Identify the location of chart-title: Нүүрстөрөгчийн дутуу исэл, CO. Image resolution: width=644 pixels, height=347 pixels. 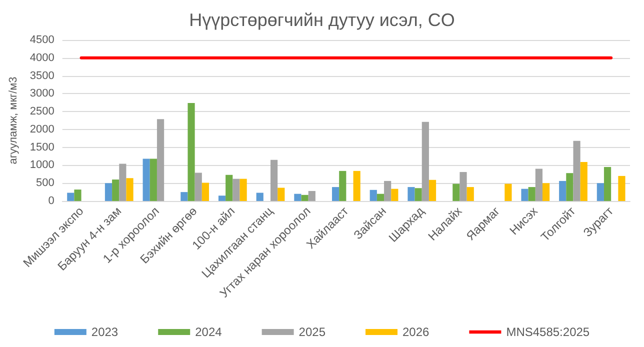
(322, 20).